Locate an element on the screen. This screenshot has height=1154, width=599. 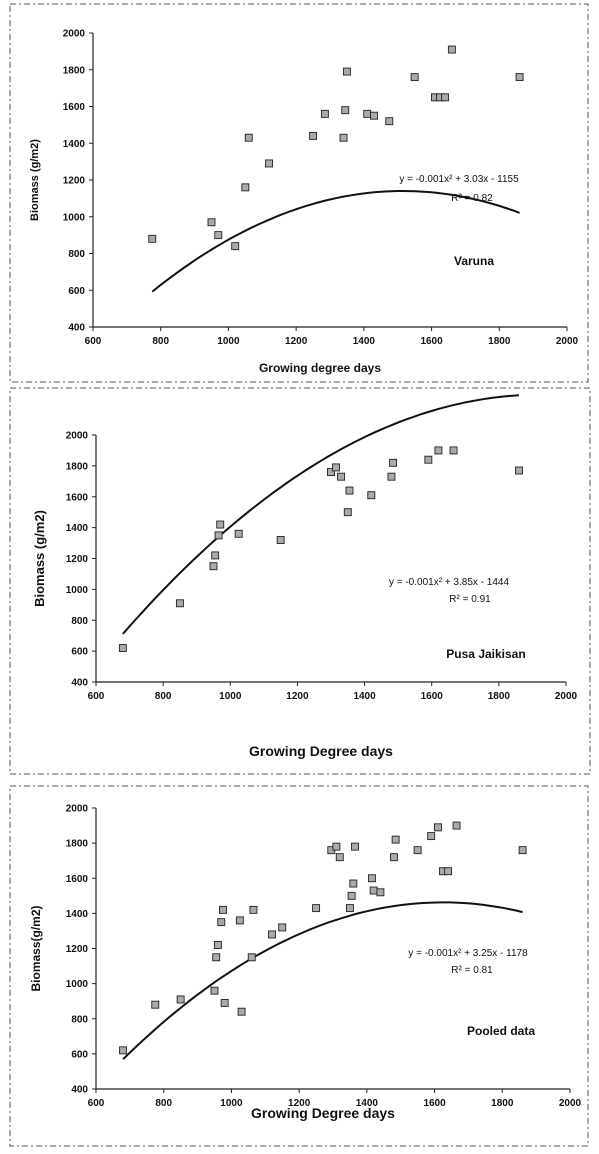
y-tick-label: 800 is located at coordinates (79, 621).